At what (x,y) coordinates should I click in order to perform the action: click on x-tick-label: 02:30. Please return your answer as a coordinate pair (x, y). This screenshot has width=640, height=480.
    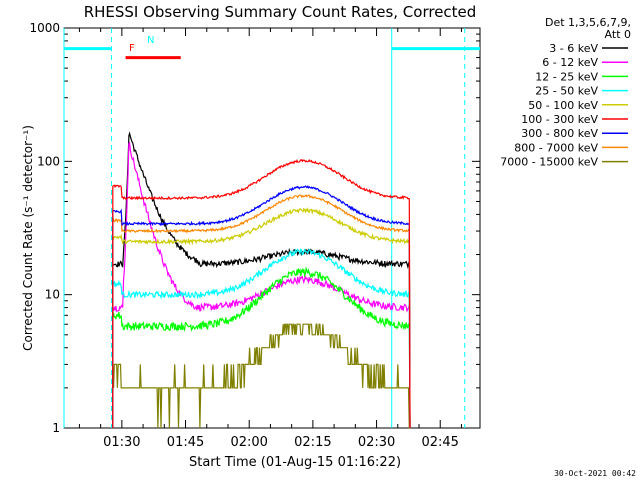
    Looking at the image, I should click on (376, 442).